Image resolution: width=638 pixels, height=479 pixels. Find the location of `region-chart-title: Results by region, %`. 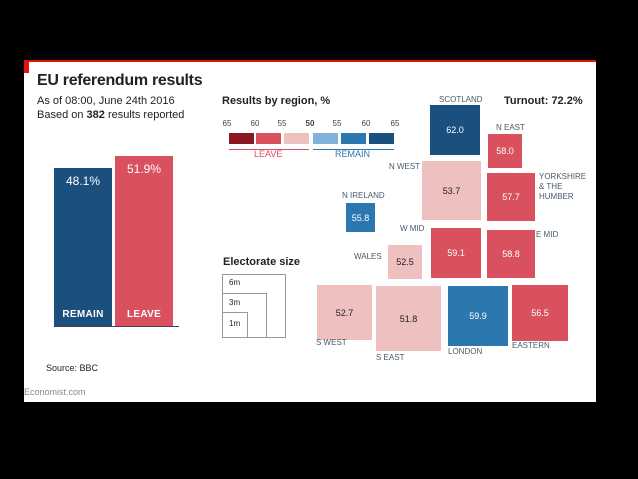

region-chart-title: Results by region, % is located at coordinates (276, 101).